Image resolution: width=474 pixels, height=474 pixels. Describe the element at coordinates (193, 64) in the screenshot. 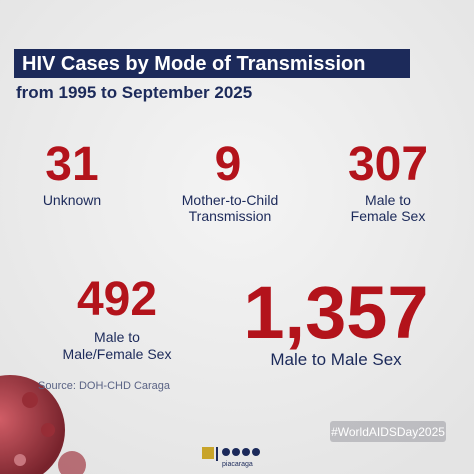

I see `title: HIV Cases by Mode of Transmission` at that location.